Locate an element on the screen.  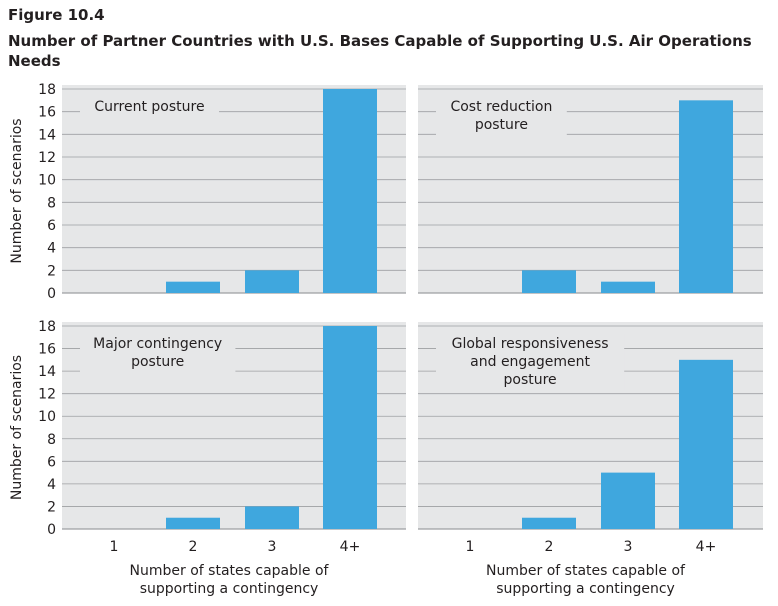
panel-title: and engagement is located at coordinates (530, 362).